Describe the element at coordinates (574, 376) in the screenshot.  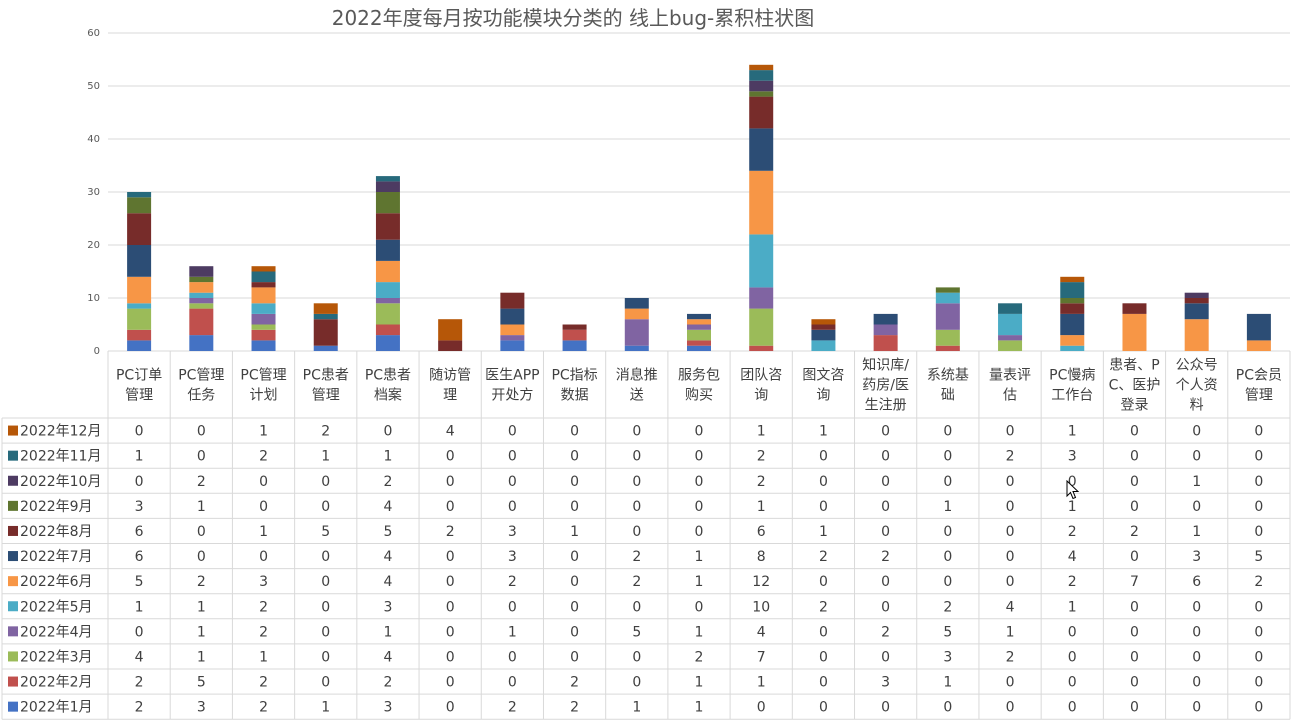
I see `category-label: PC指标` at that location.